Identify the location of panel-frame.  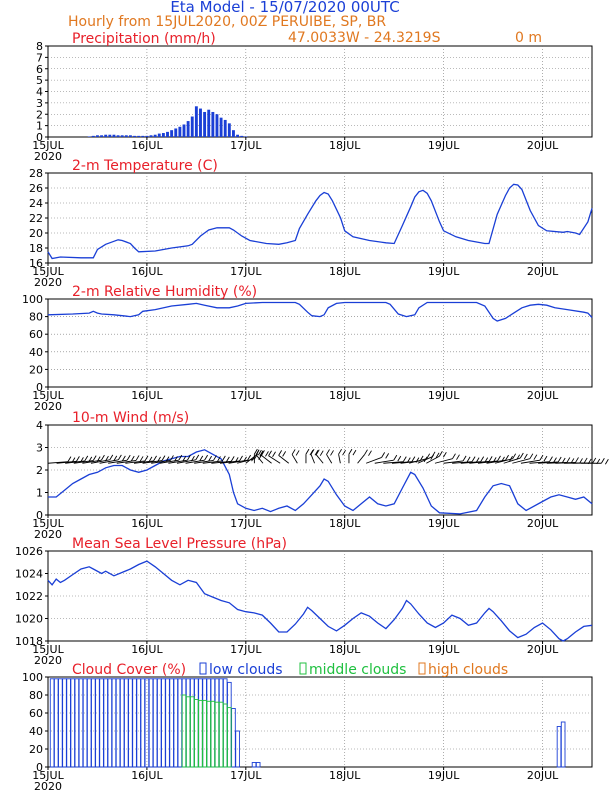
(320, 343).